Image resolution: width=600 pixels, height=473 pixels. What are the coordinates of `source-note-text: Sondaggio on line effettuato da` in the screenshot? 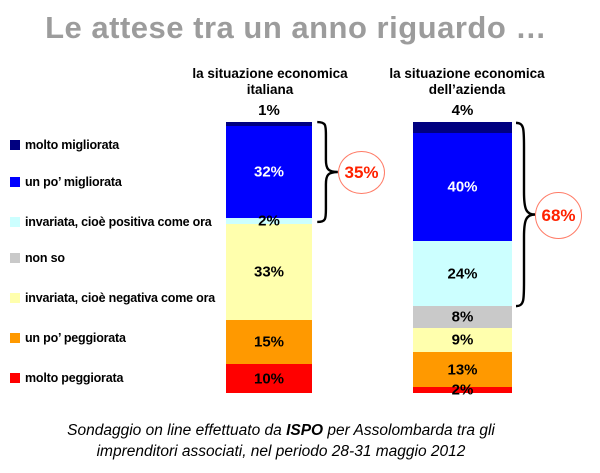 It's located at (177, 430).